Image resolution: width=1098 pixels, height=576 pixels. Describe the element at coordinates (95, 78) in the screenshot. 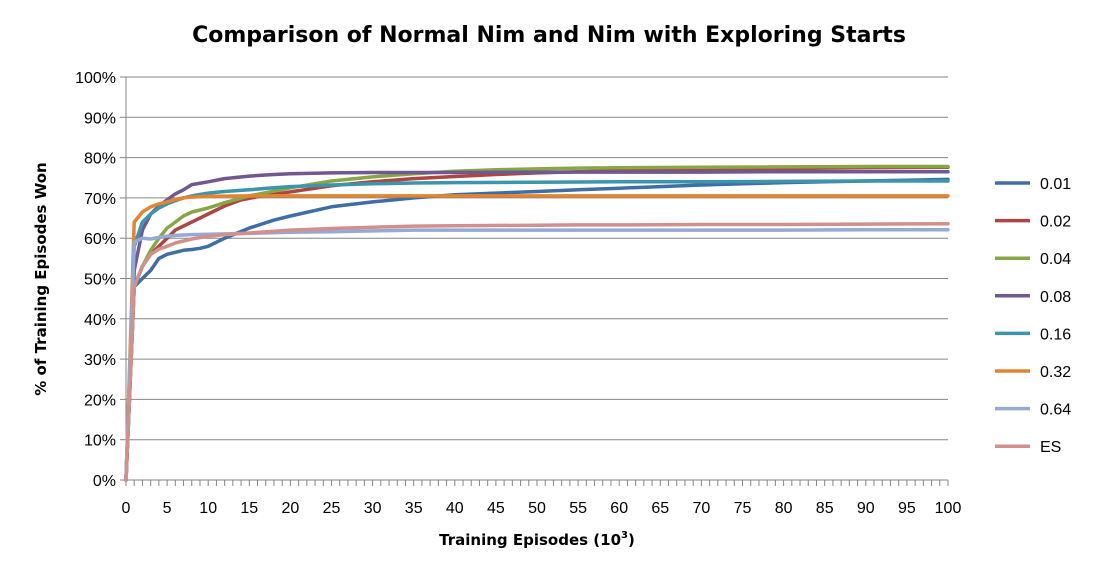

I see `y-tick-label: 100%` at that location.